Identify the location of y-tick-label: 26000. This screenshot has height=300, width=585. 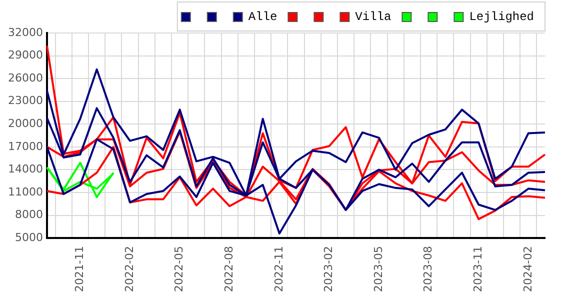
(25, 77).